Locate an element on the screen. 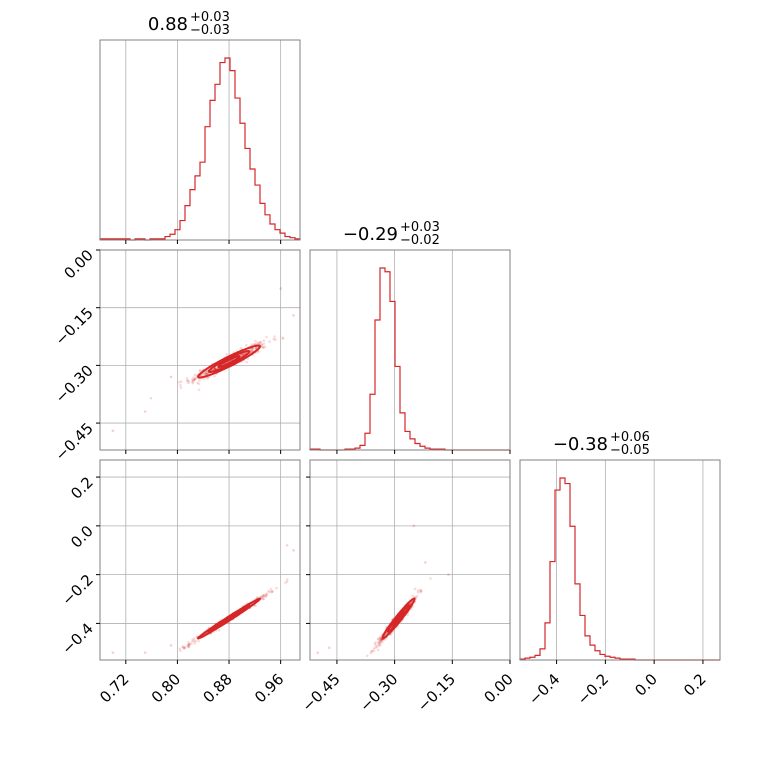 This screenshot has width=760, height=760. hist-panel-2-frame is located at coordinates (410, 350).